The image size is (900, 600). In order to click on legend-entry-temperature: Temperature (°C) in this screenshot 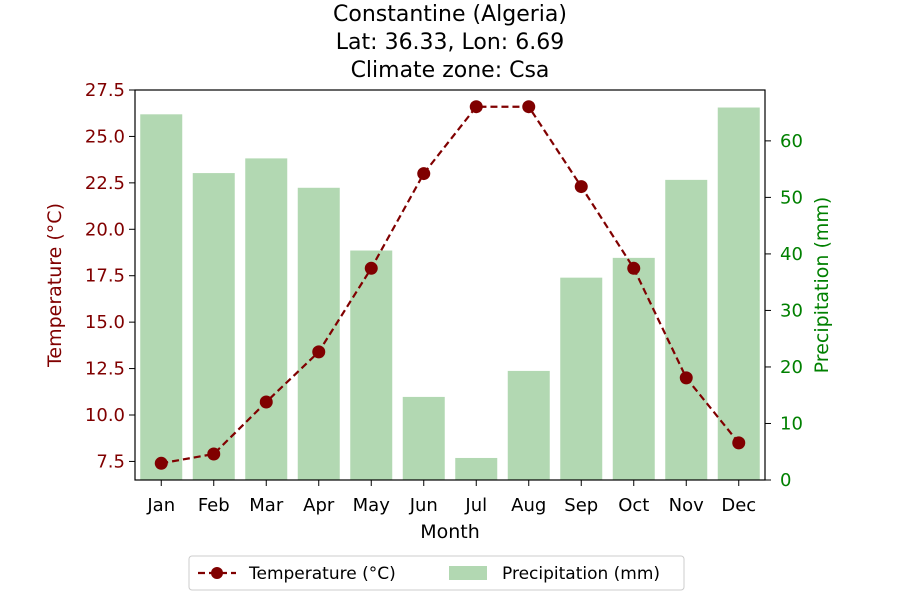, I will do `click(297, 574)`.